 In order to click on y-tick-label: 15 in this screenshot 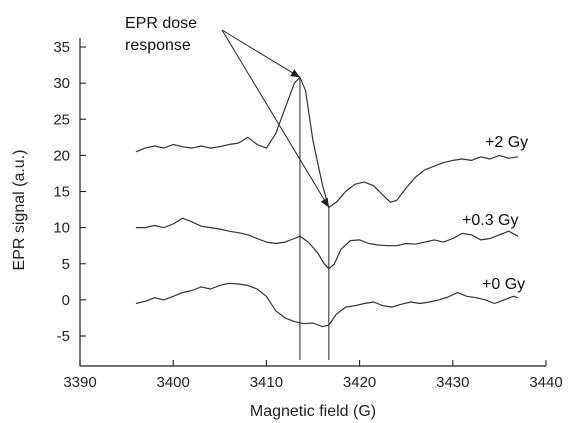, I will do `click(61, 192)`.